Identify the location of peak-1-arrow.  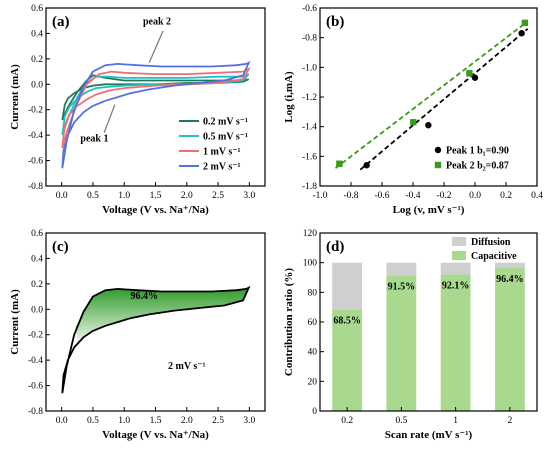
(109, 118).